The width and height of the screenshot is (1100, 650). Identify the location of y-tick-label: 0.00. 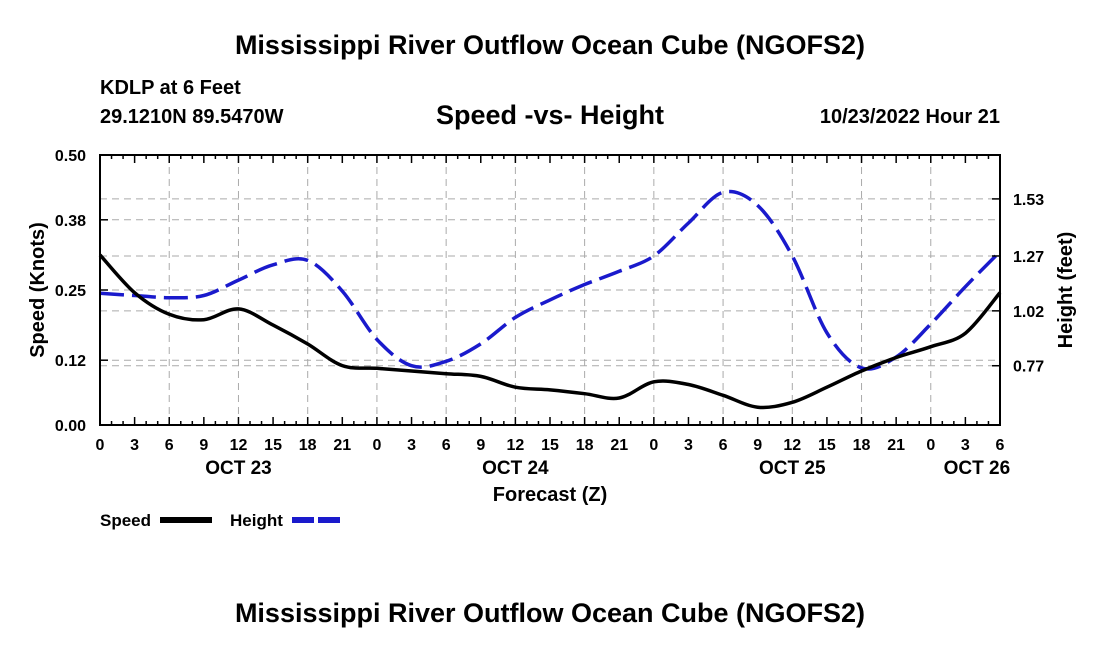
(70, 426).